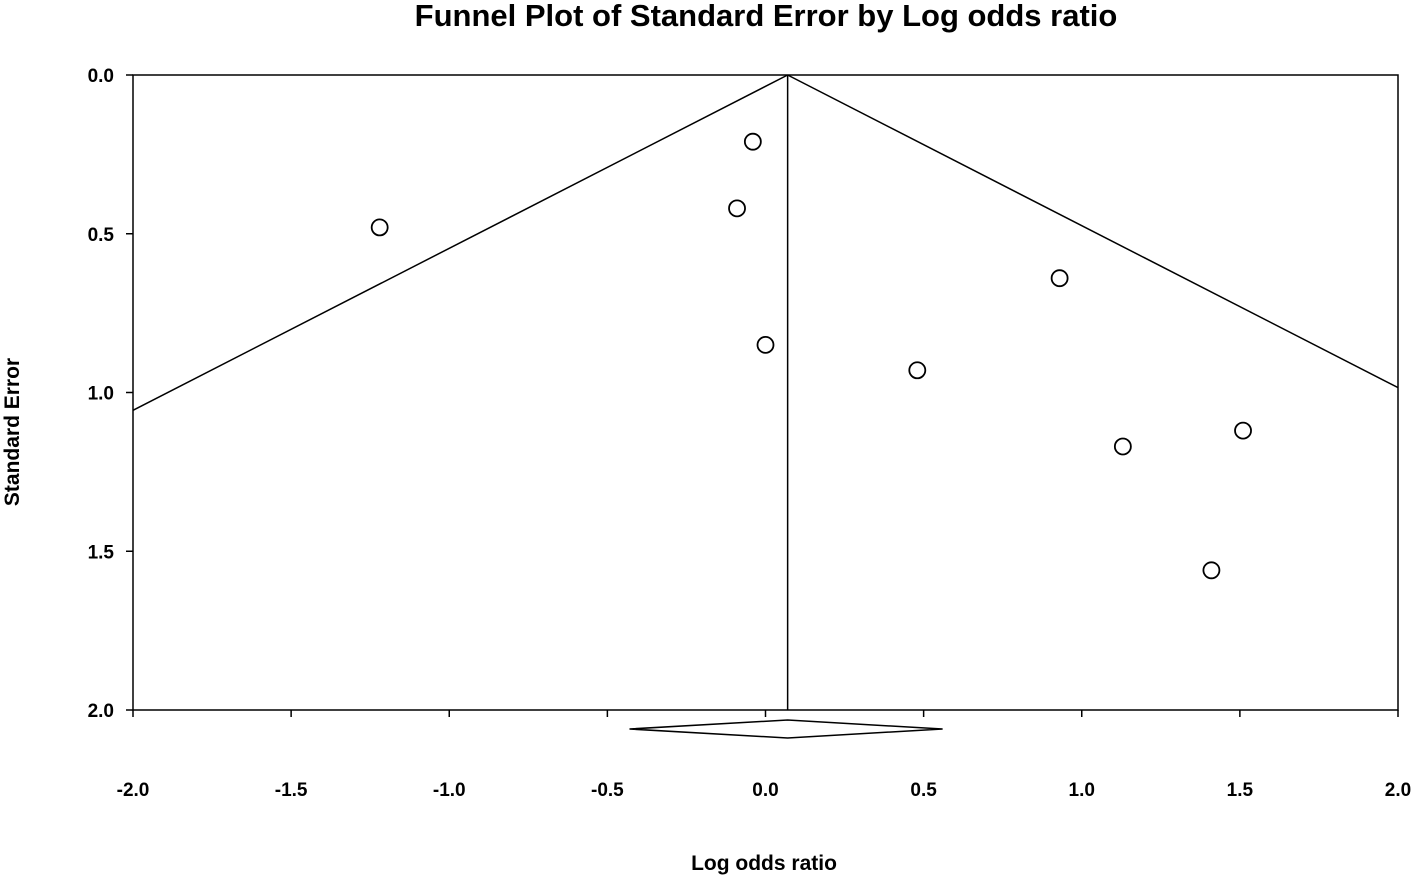  Describe the element at coordinates (607, 790) in the screenshot. I see `x-tick-label: -0.5` at that location.